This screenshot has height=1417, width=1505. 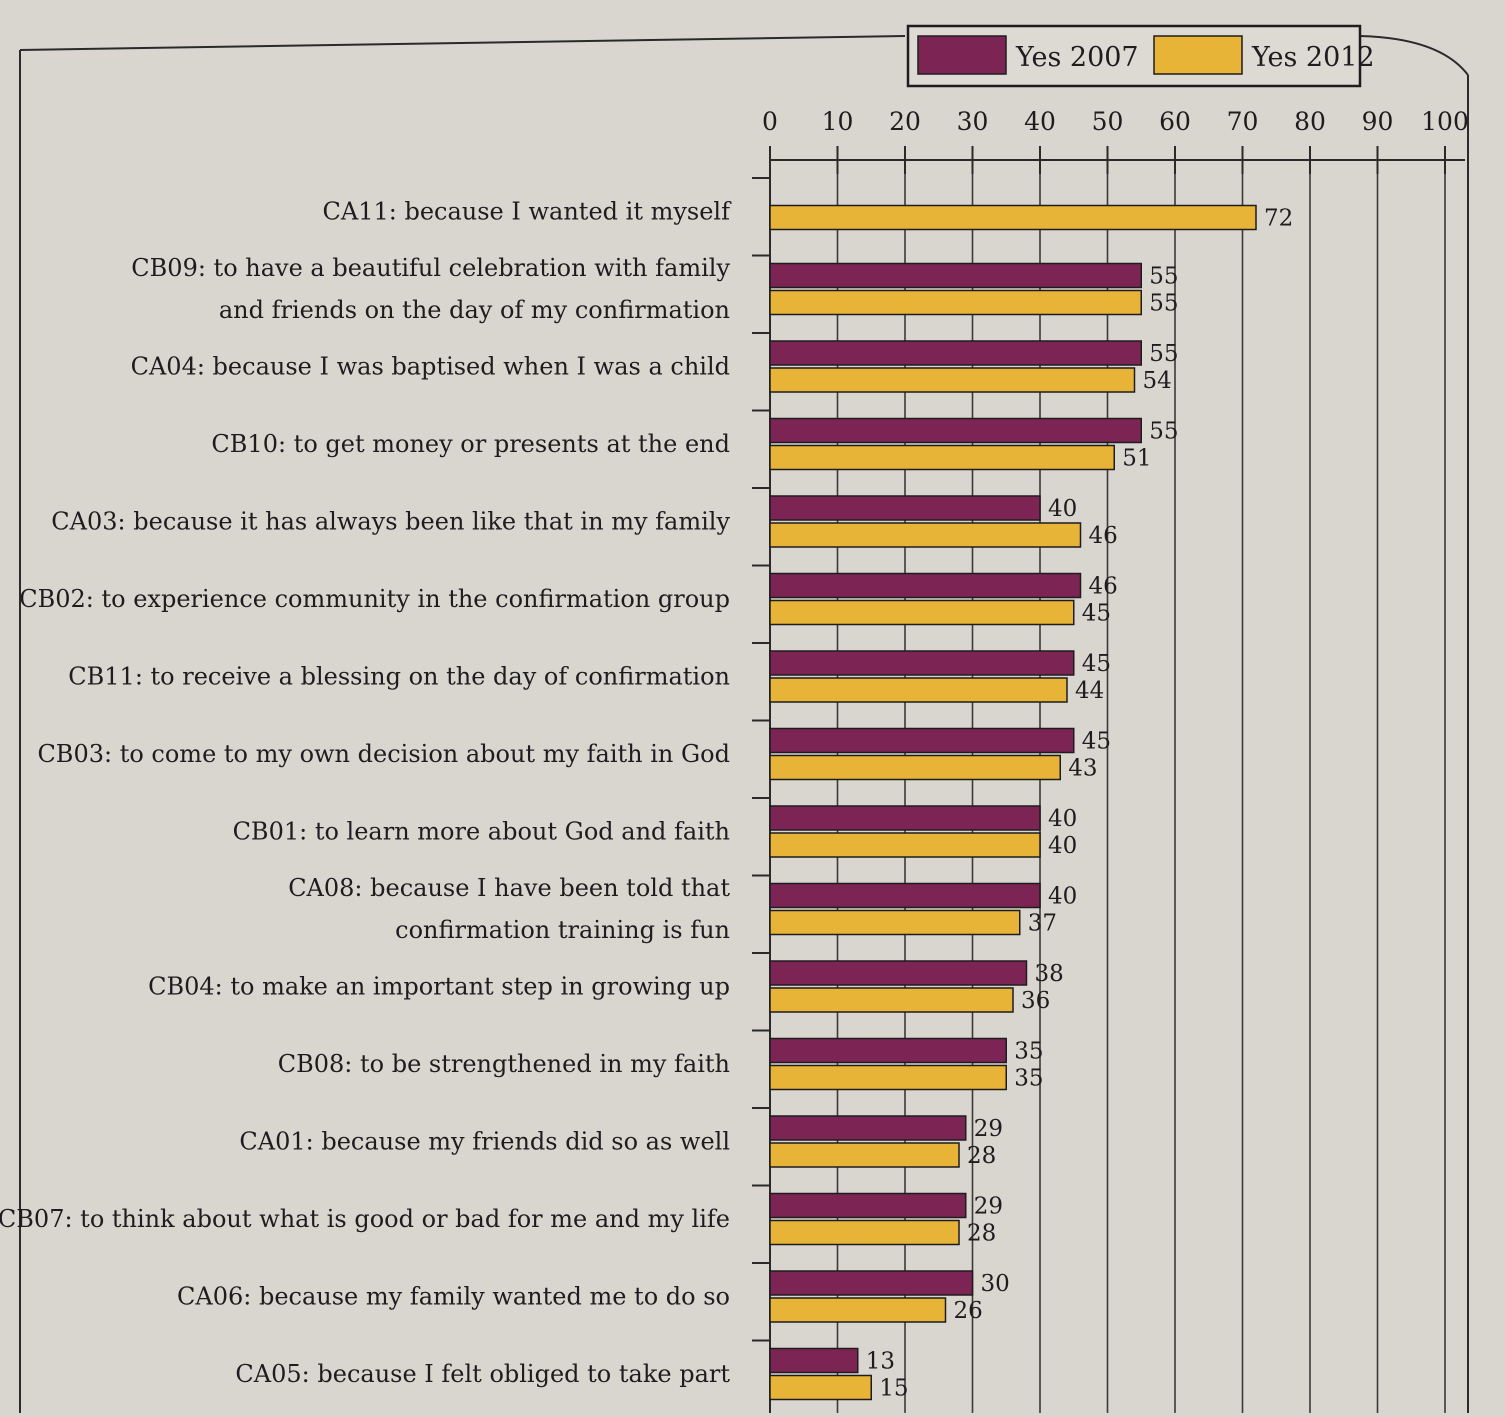 I want to click on x-tick-label: 0, so click(x=770, y=121).